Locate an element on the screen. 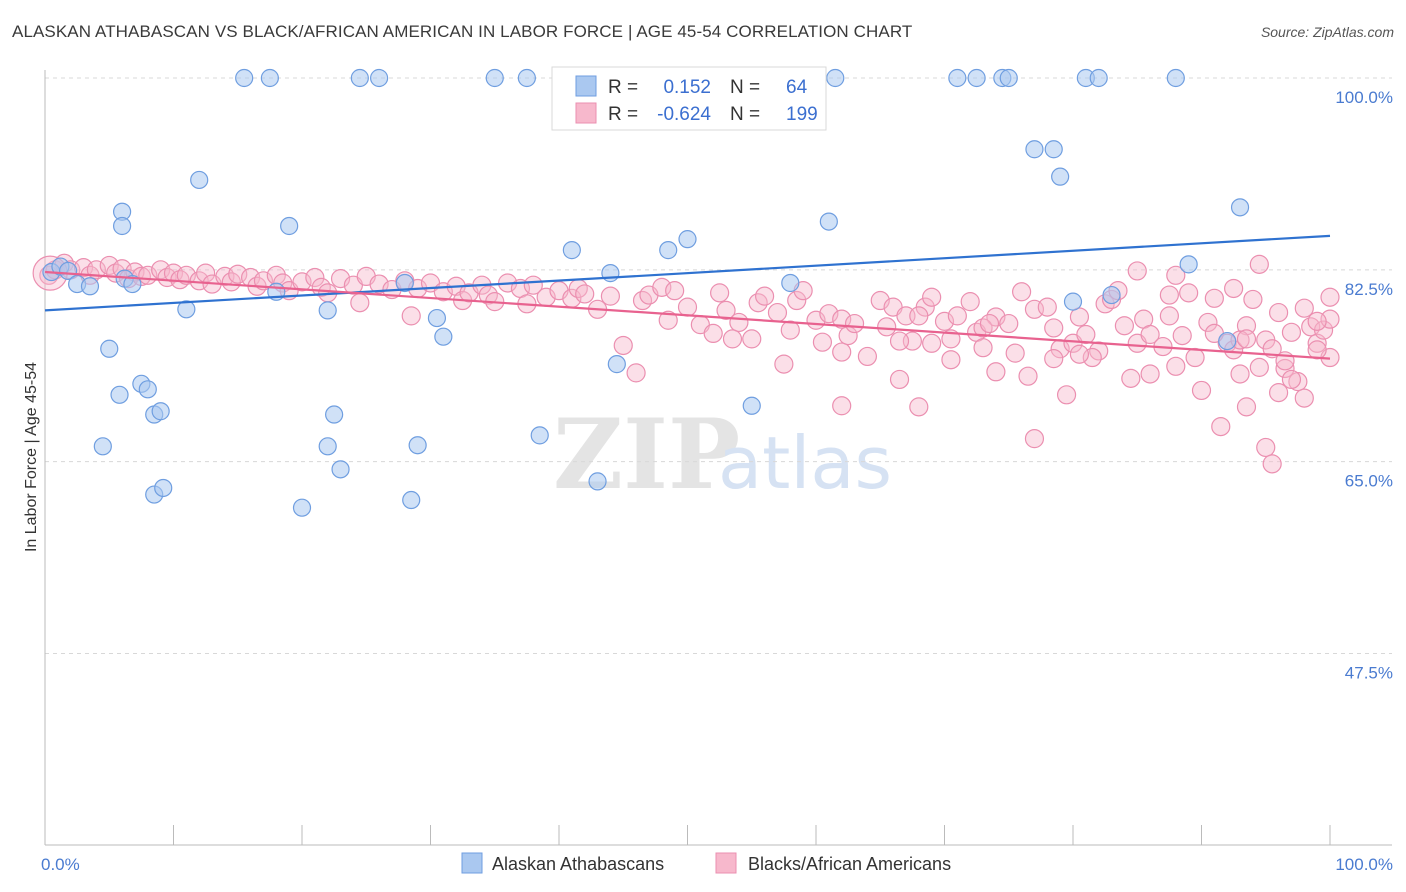 This screenshot has height=892, width=1406. y-axis-title: In Labor Force | Age 45-54 is located at coordinates (31, 457).